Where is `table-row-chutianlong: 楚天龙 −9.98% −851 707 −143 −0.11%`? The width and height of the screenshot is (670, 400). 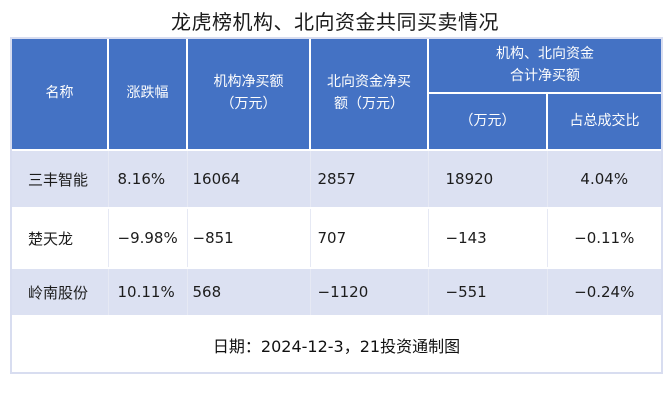 table-row-chutianlong: 楚天龙 −9.98% −851 707 −143 −0.11% is located at coordinates (336, 238).